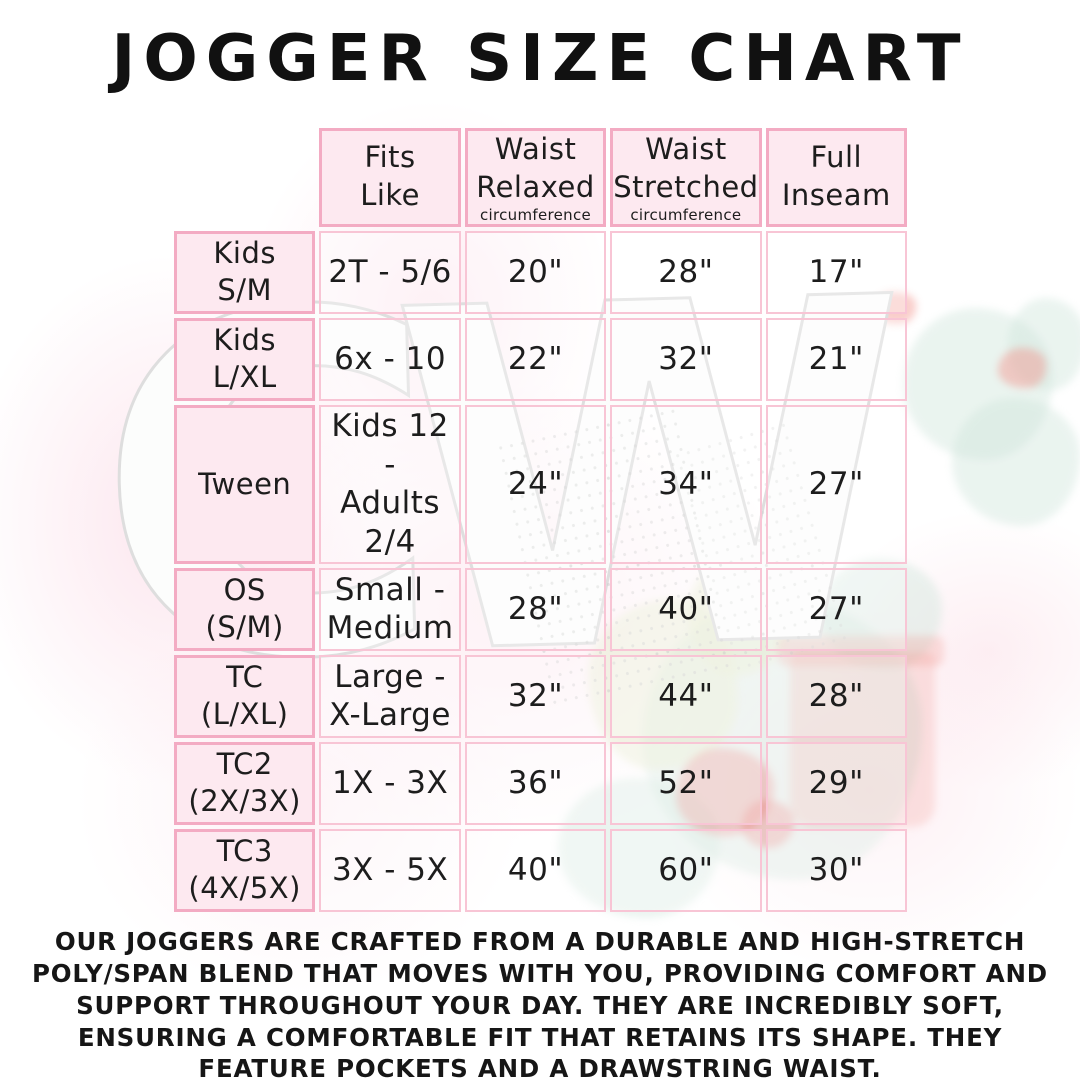  What do you see at coordinates (245, 783) in the screenshot?
I see `row-label-tc2-2x3x: TC2 (2X/3X)` at bounding box center [245, 783].